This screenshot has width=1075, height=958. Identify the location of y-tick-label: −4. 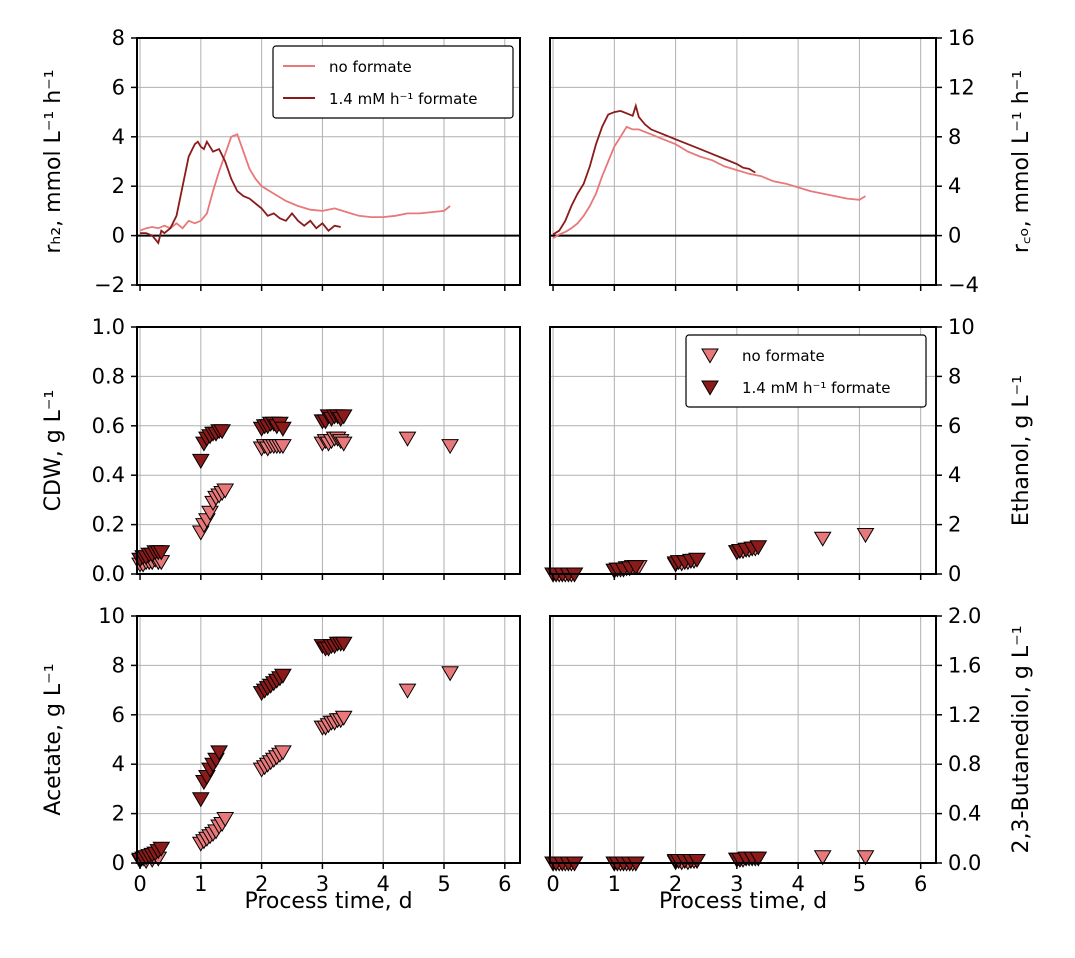
(963, 285).